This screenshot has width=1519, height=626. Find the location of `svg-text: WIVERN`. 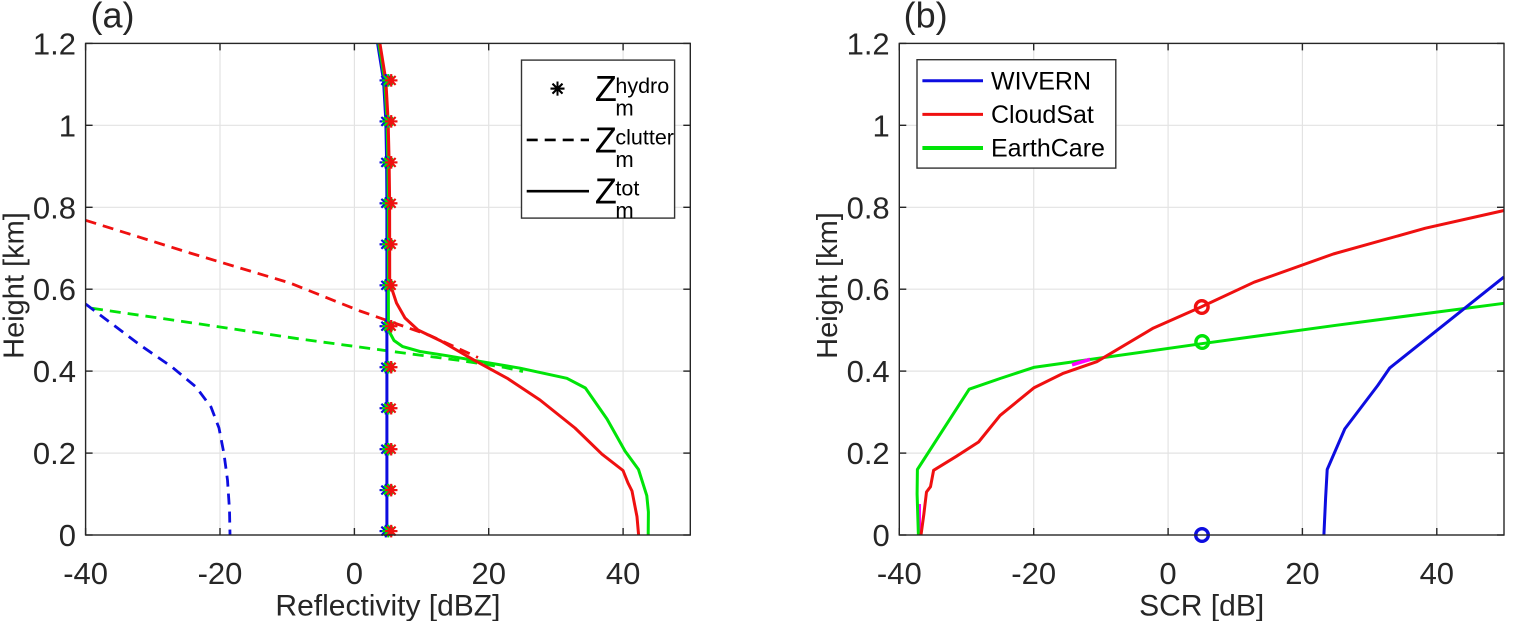

svg-text: WIVERN is located at coordinates (1041, 81).